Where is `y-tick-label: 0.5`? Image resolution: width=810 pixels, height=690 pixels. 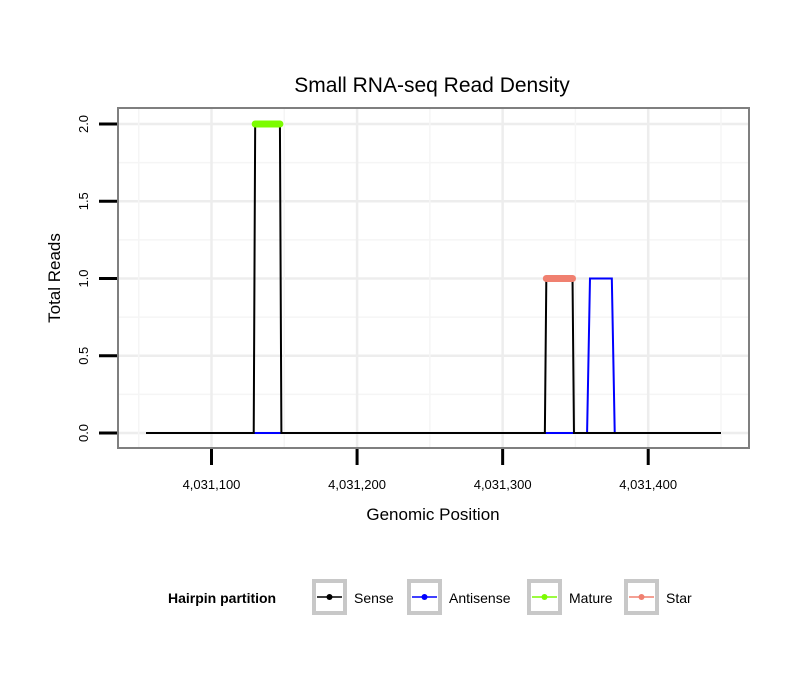 y-tick-label: 0.5 is located at coordinates (83, 356).